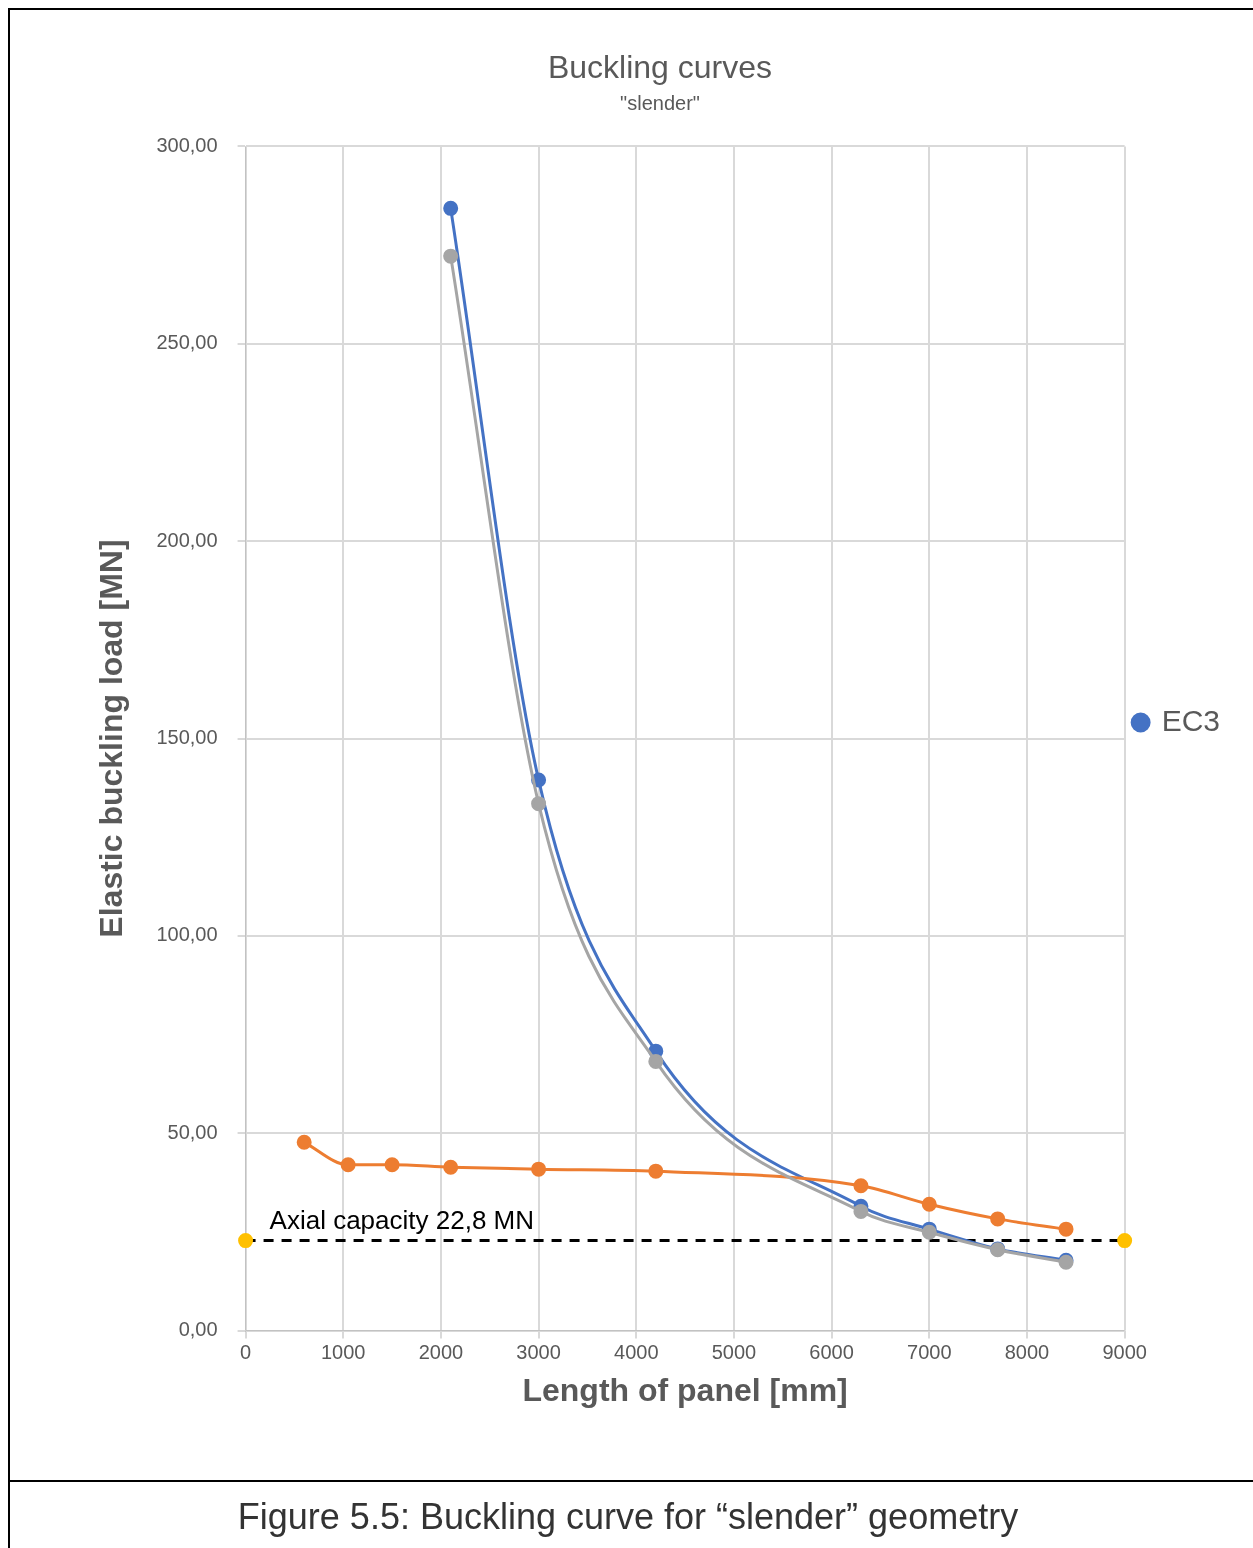 This screenshot has height=1548, width=1253. I want to click on x-tick-label: 0, so click(246, 1352).